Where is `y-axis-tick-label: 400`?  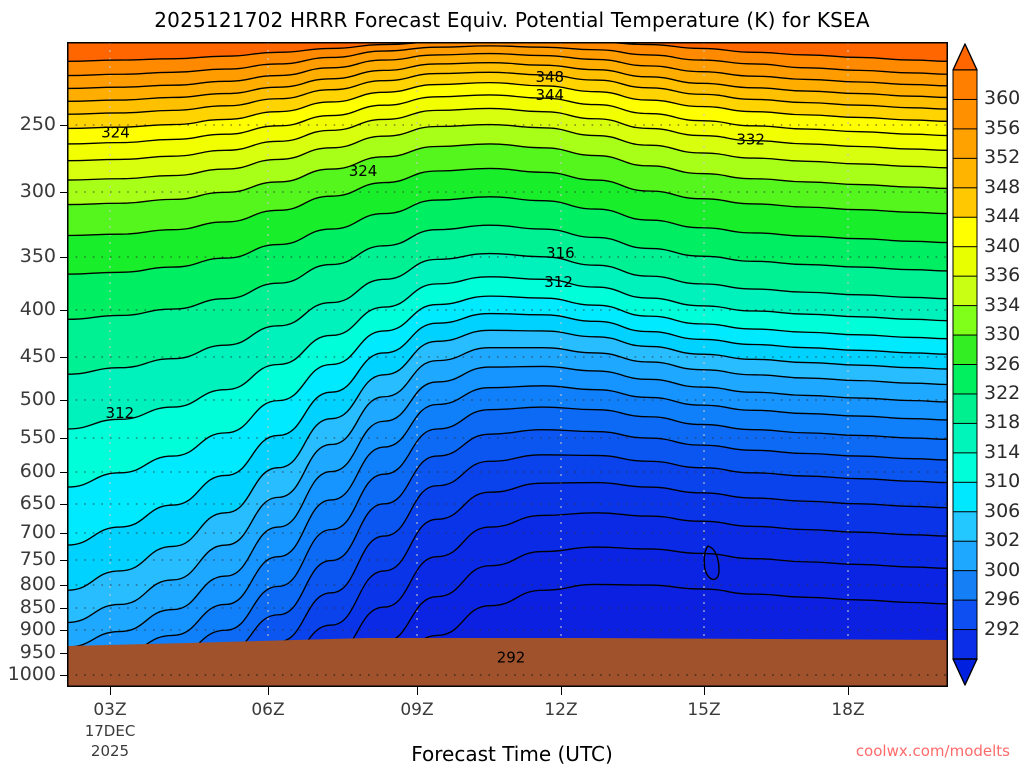 y-axis-tick-label: 400 is located at coordinates (37, 309).